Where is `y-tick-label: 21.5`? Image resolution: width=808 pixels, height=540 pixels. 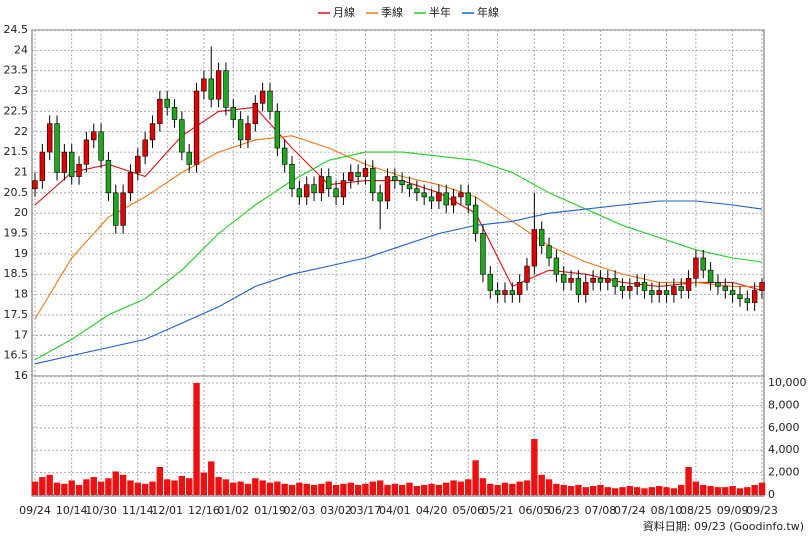 y-tick-label: 21.5 is located at coordinates (16, 151).